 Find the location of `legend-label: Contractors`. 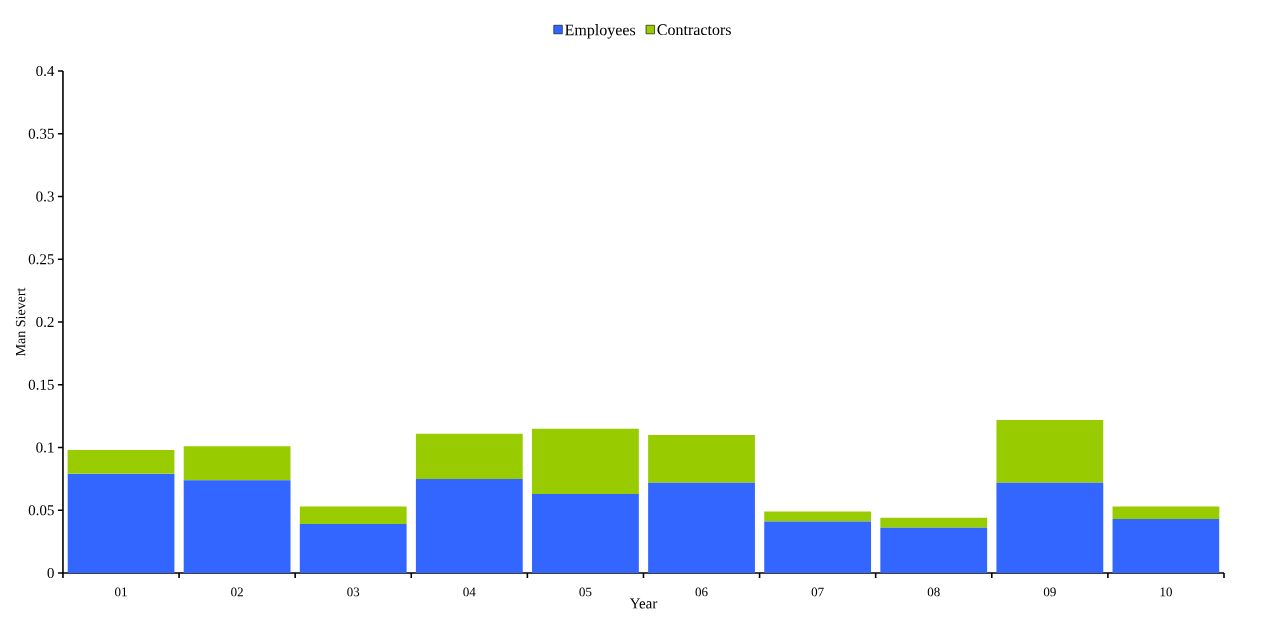

legend-label: Contractors is located at coordinates (694, 30).